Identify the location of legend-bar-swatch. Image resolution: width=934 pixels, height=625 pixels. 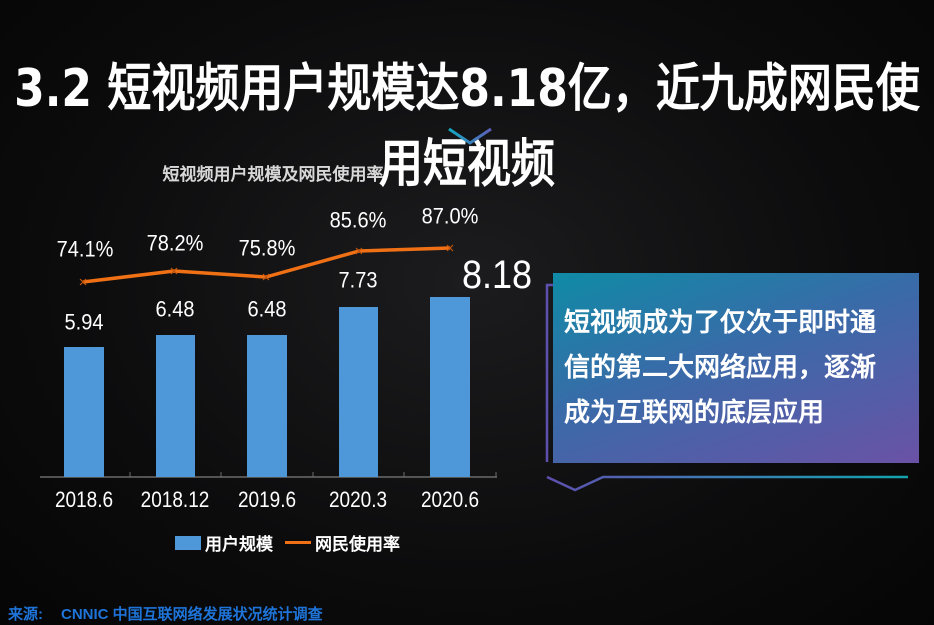
(188, 542).